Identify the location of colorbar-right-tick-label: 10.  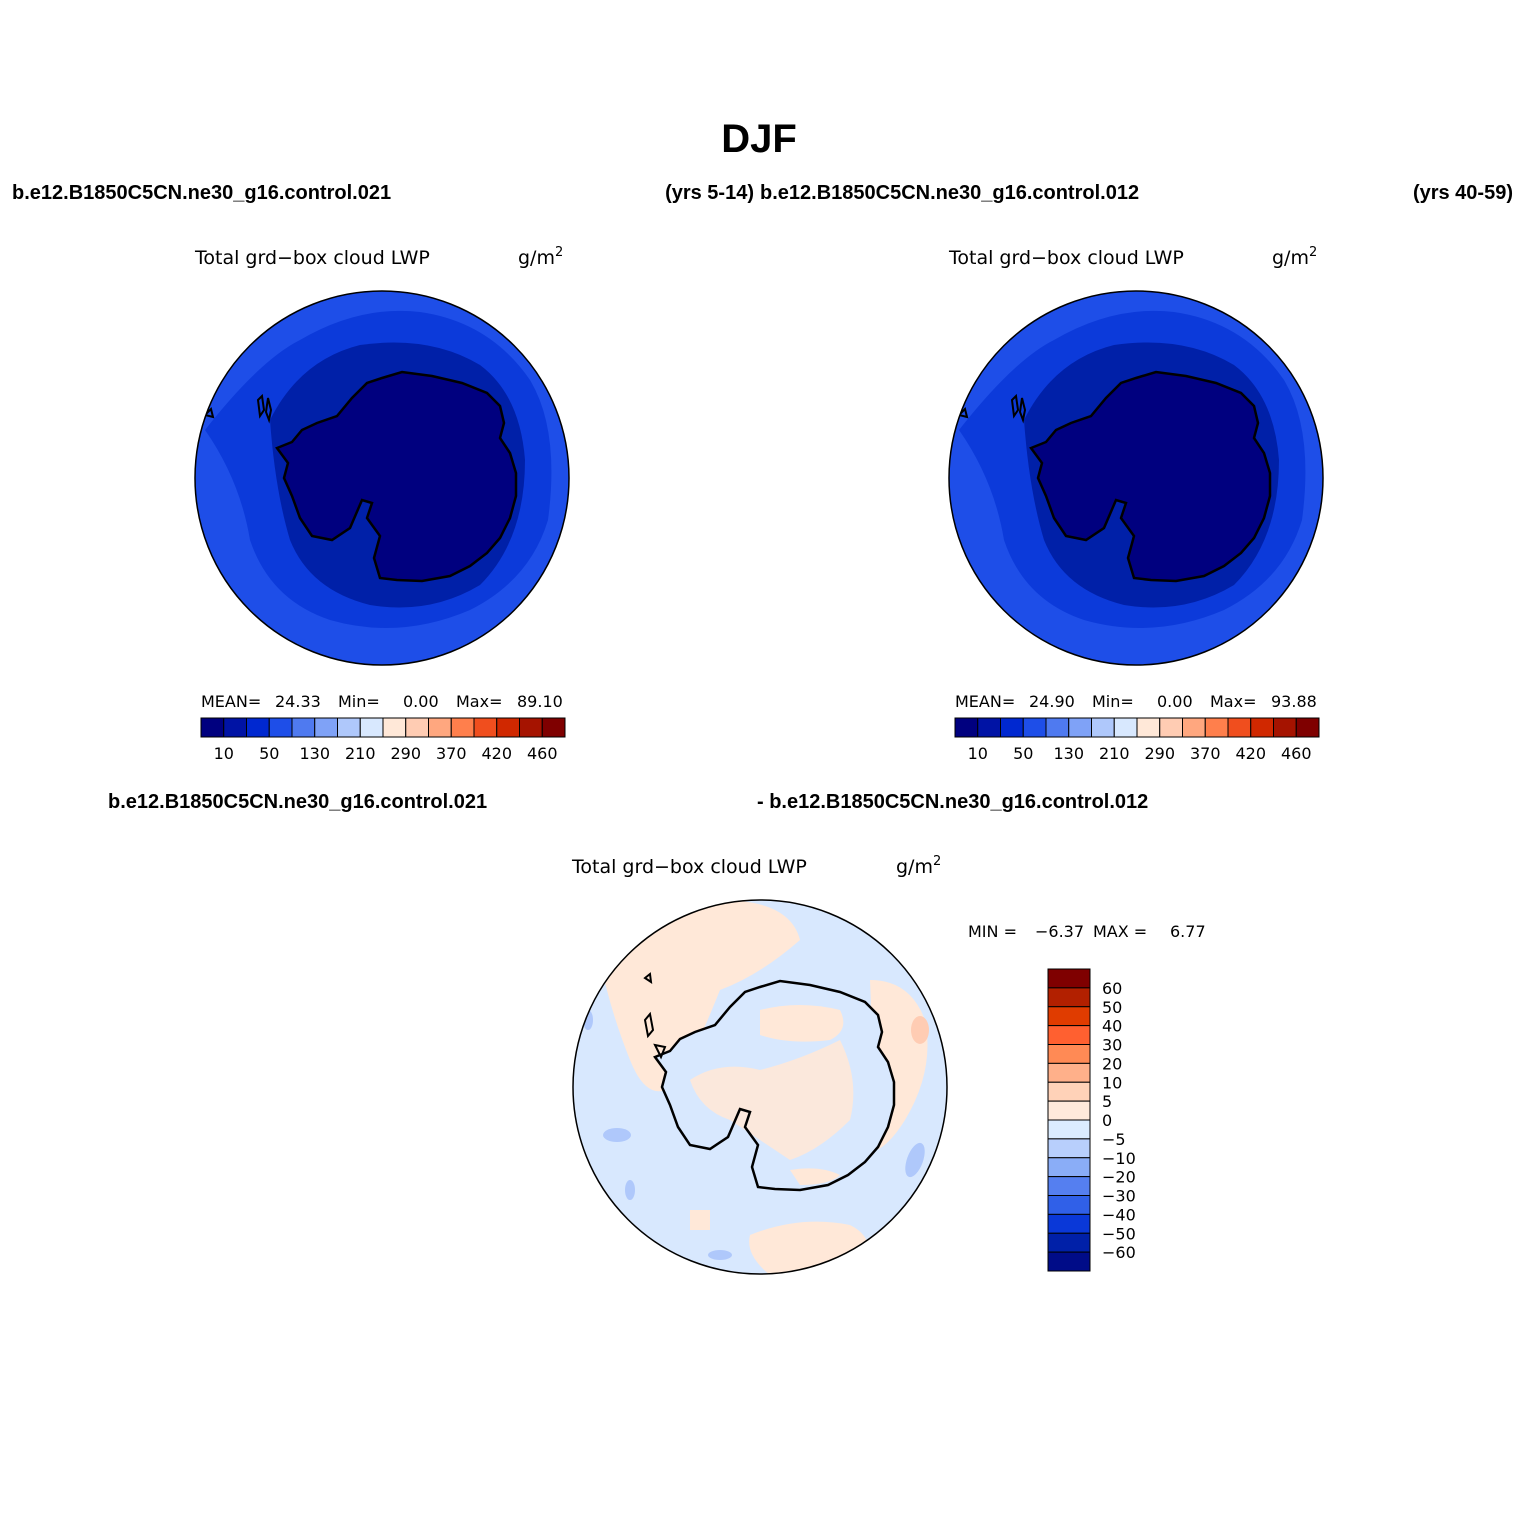
(978, 753).